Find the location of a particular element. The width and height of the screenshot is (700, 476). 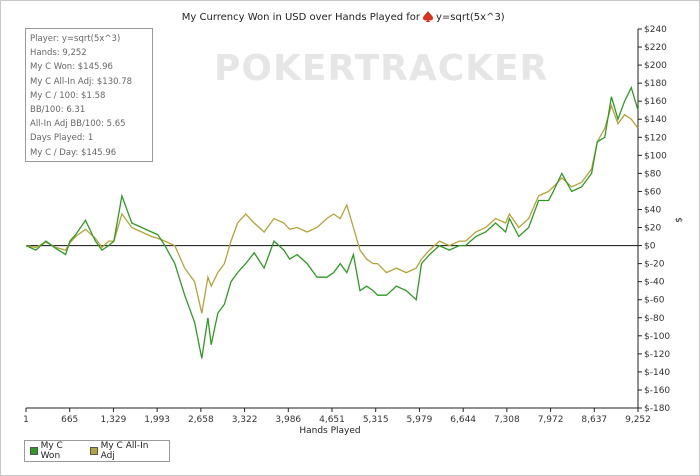

x-tick-label: 1,993 is located at coordinates (157, 420).